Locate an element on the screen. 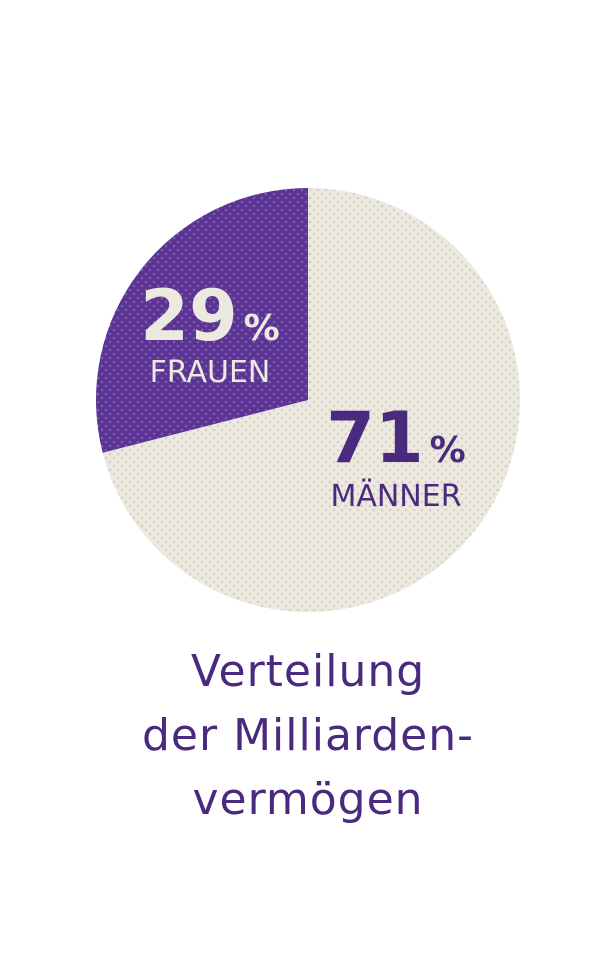 The image size is (616, 960). slice-category-label-frauen: FRAUEN is located at coordinates (210, 372).